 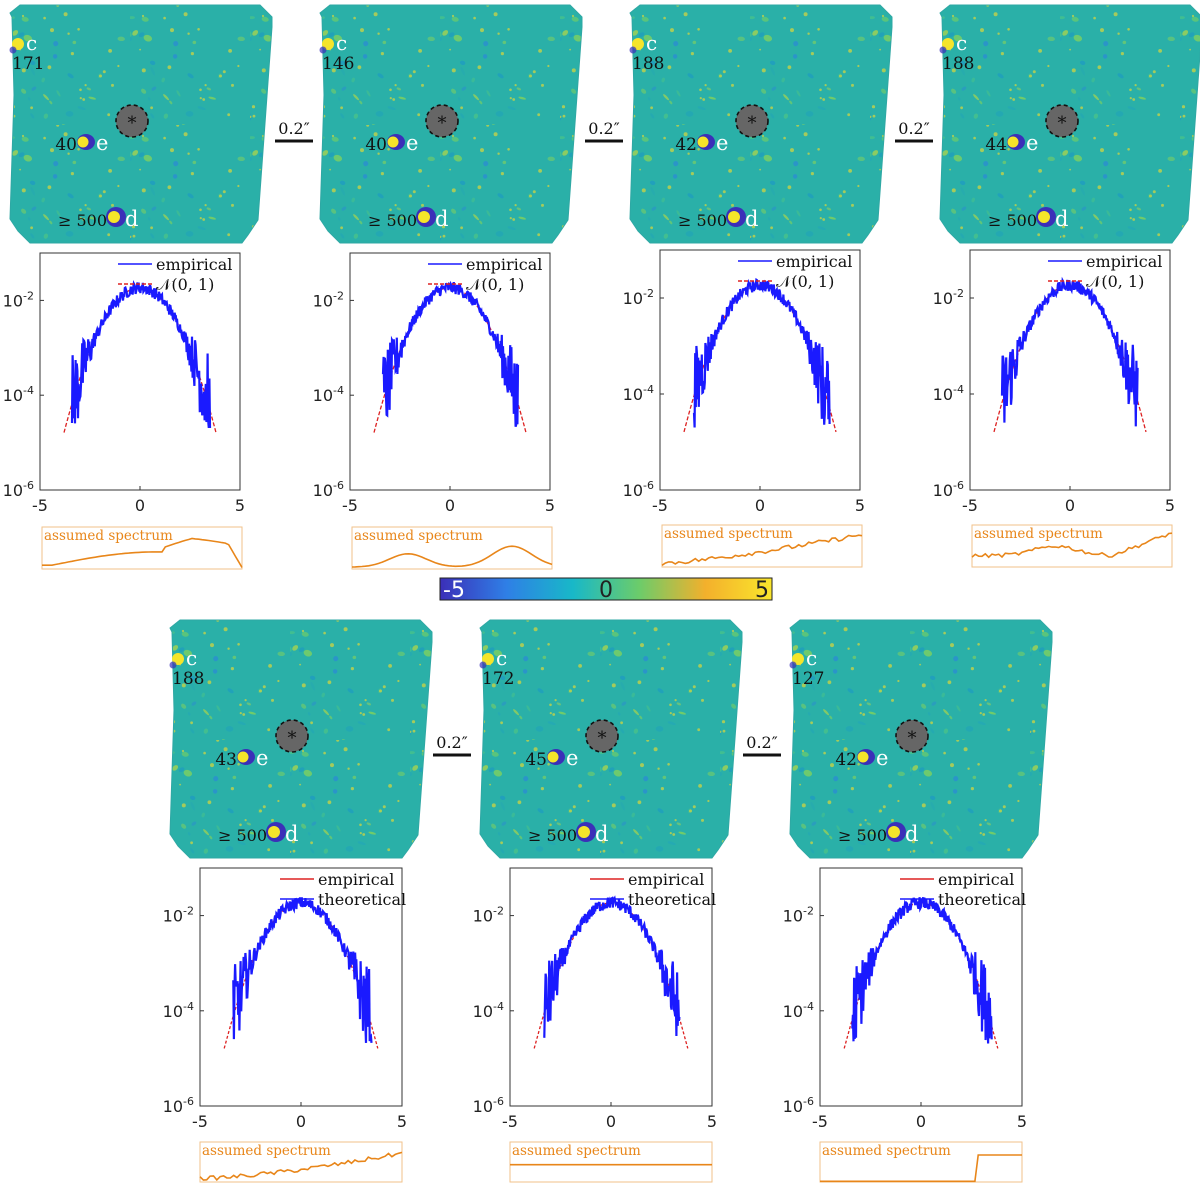 I want to click on snr-c-value: 127, so click(x=808, y=679).